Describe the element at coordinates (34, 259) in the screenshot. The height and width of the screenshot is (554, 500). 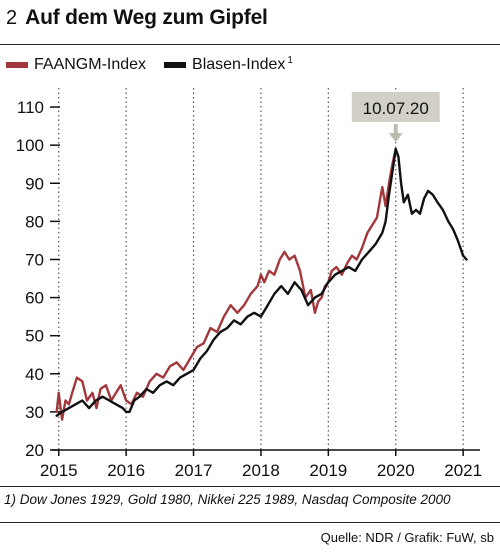
I see `y-tick-label-70: 70` at that location.